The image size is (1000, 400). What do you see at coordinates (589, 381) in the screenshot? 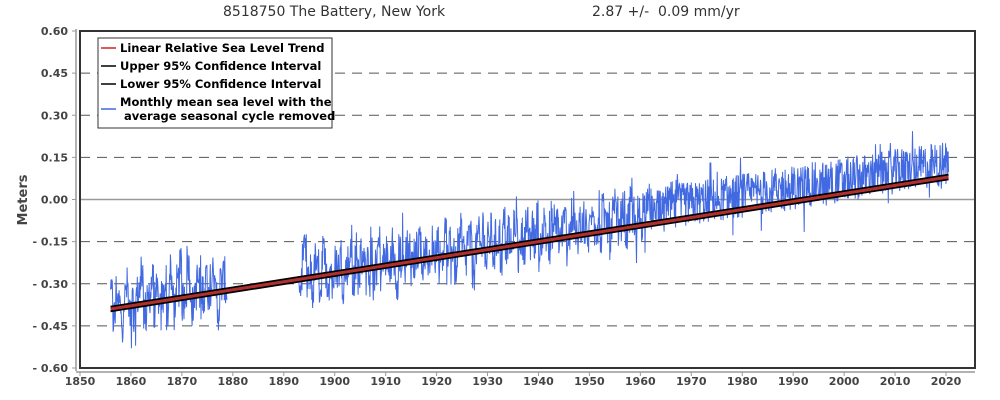
I see `x-tick-label: 1950` at bounding box center [589, 381].